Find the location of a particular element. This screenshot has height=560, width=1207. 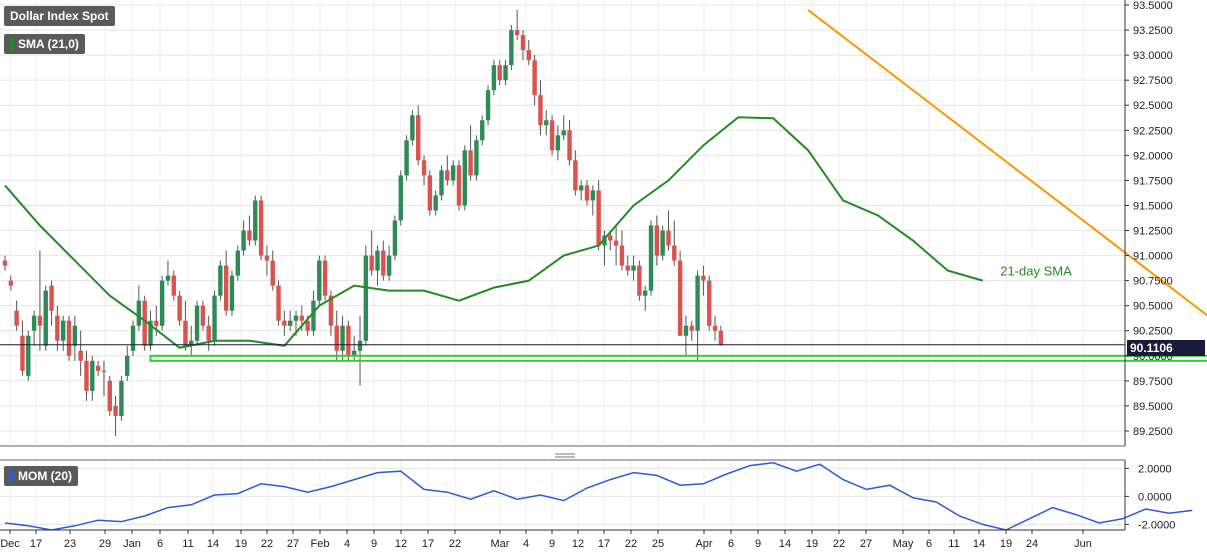

y-tick-label: 93.0000 is located at coordinates (1153, 56).